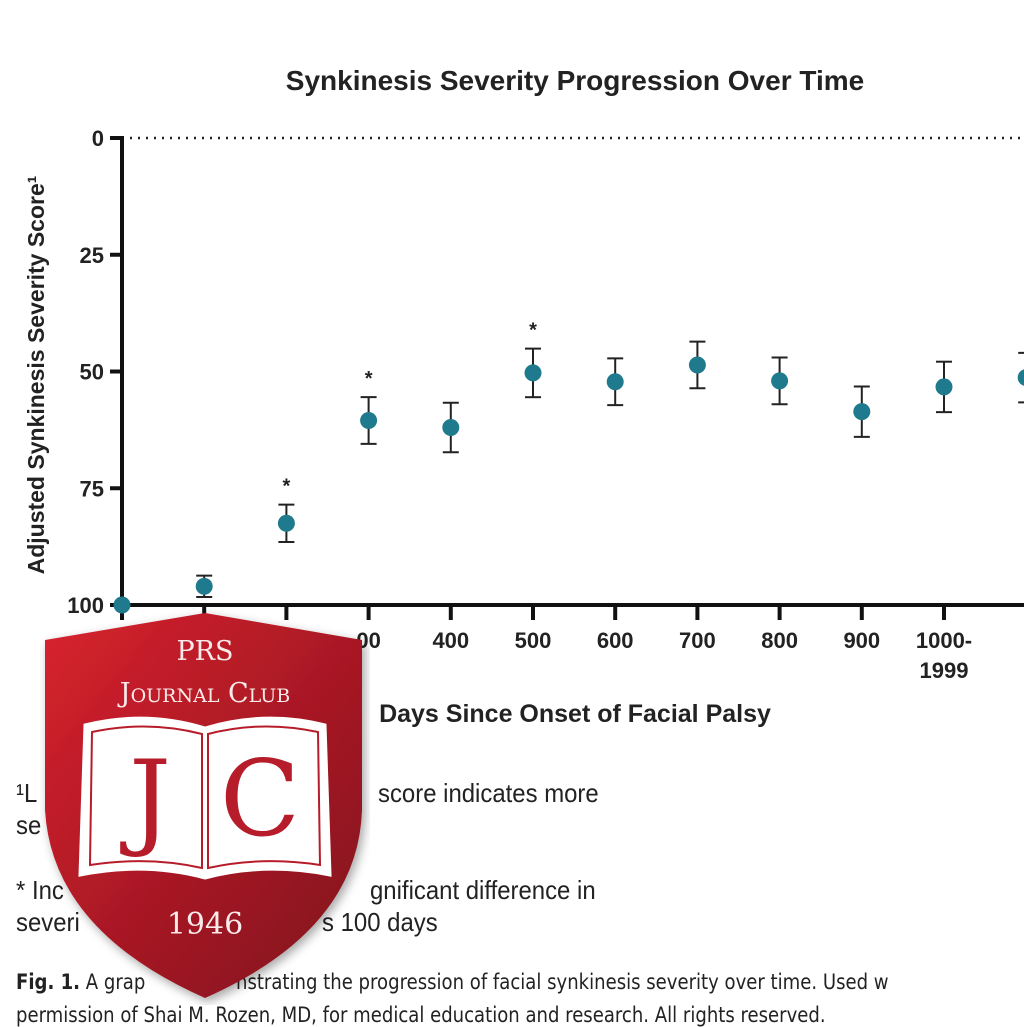 The height and width of the screenshot is (1027, 1024). Describe the element at coordinates (145, 799) in the screenshot. I see `svg-text: J` at that location.